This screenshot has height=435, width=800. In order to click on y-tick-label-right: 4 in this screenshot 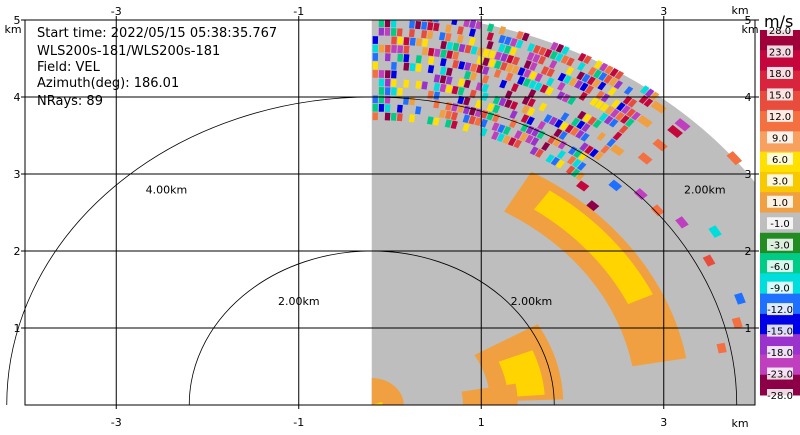, I will do `click(748, 97)`.